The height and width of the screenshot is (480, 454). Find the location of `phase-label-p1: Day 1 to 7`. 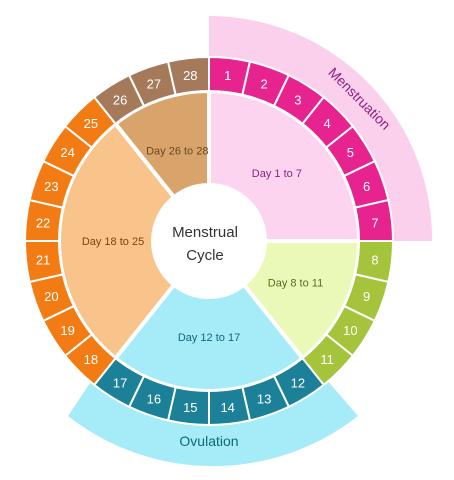

phase-label-p1: Day 1 to 7 is located at coordinates (277, 174).